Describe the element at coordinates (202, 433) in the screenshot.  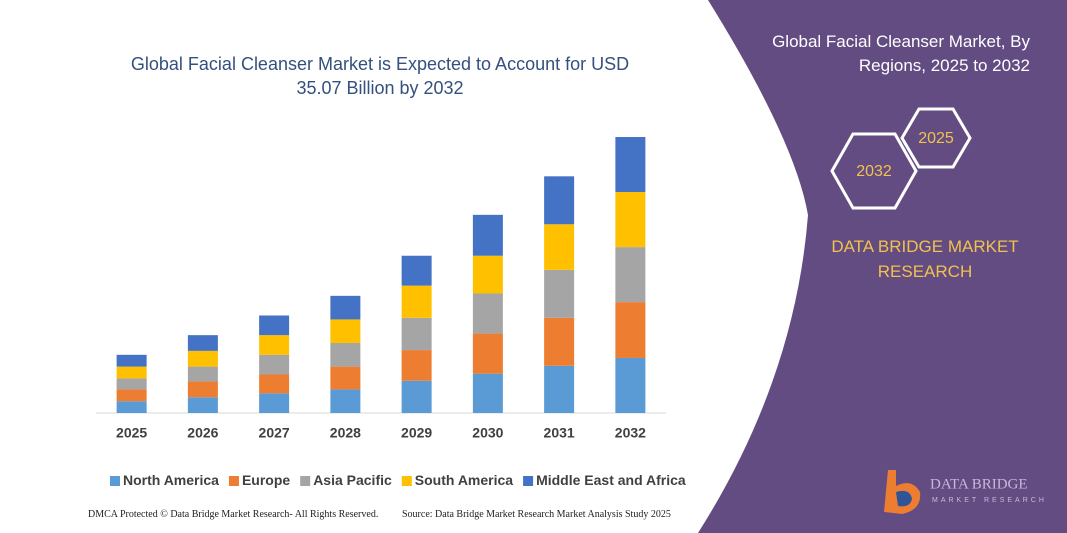
I see `x-tick-label: 2026` at that location.